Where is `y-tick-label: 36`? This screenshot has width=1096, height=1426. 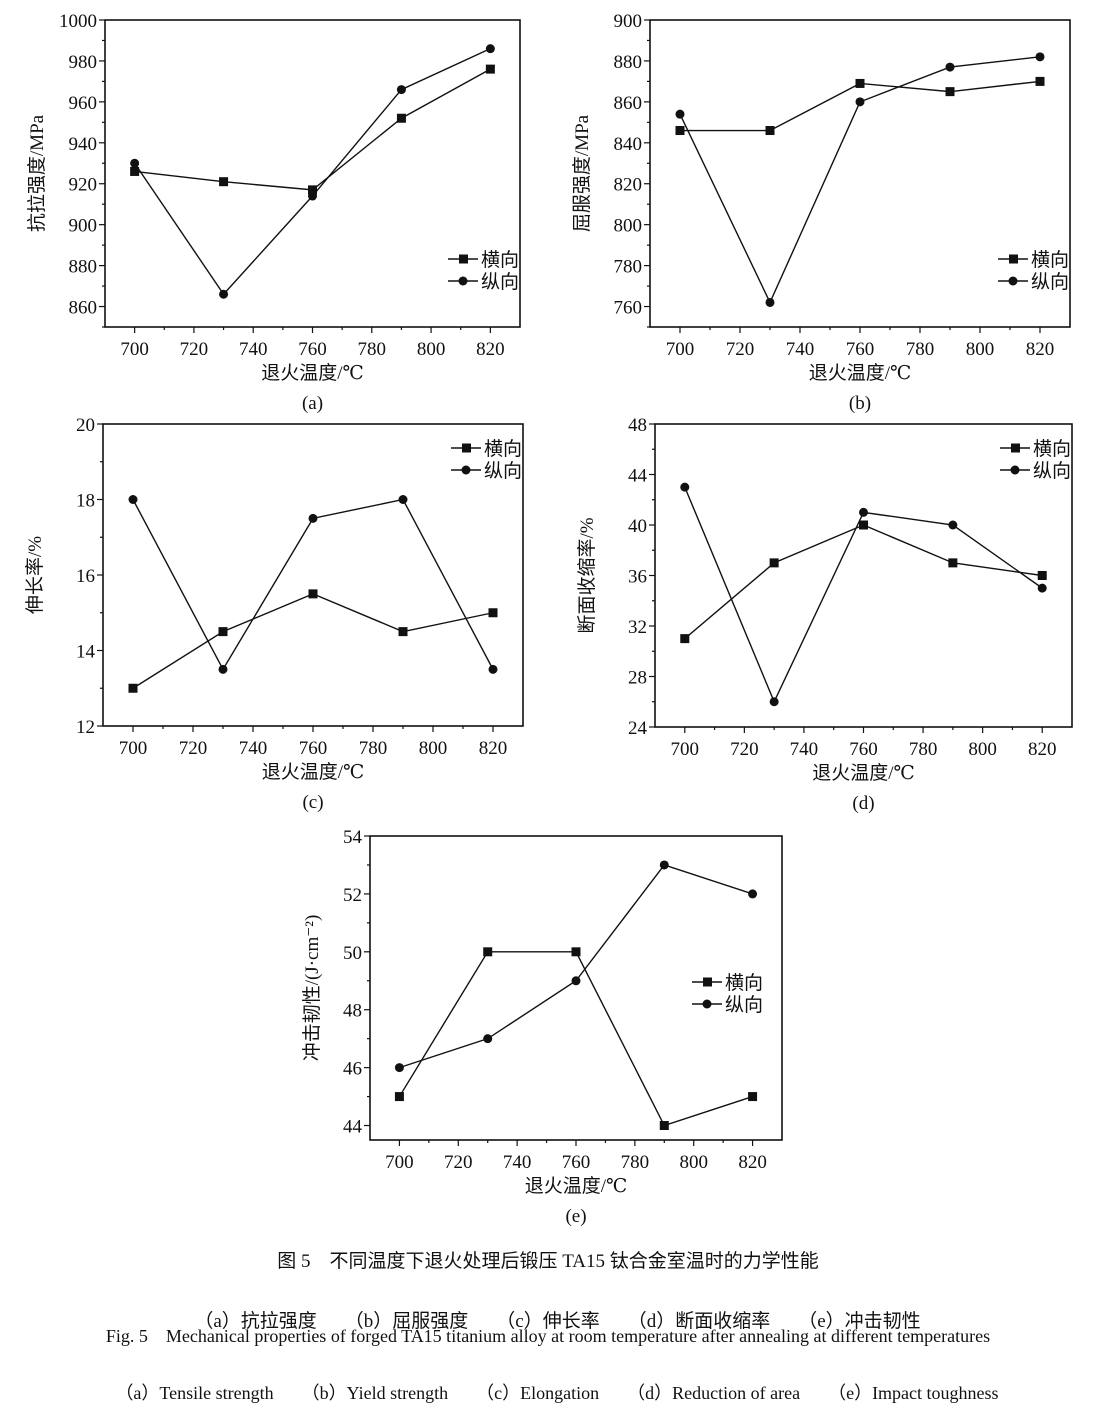
y-tick-label: 36 is located at coordinates (637, 577).